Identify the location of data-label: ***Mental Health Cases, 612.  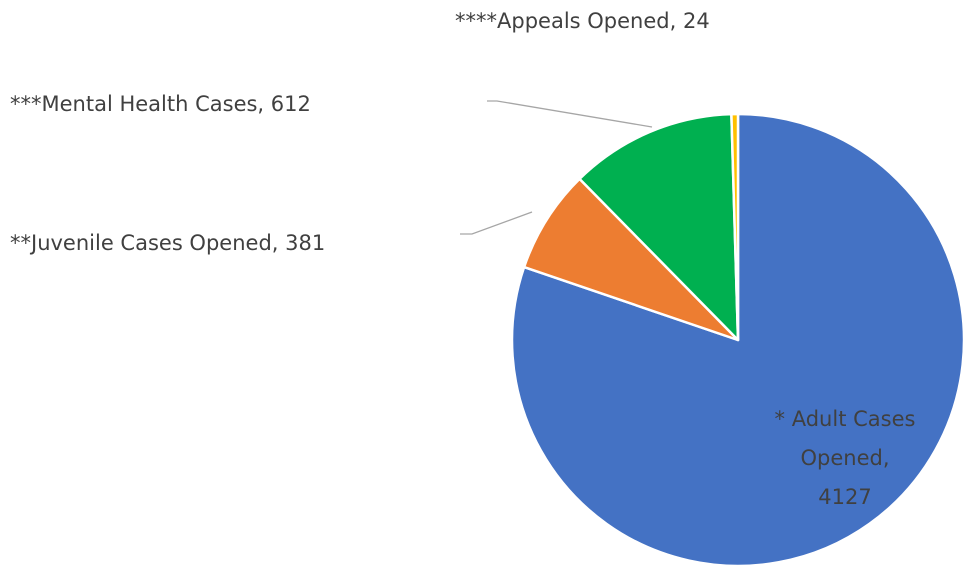
(160, 104).